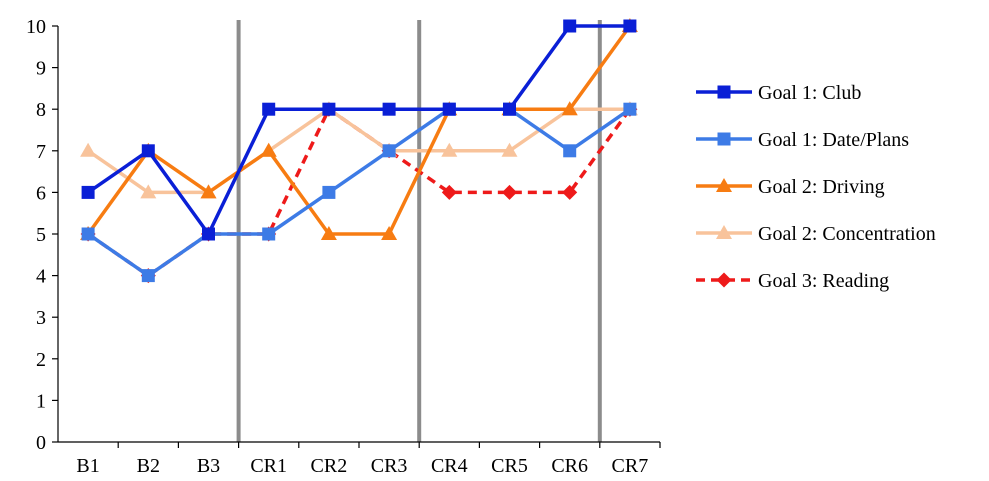 The height and width of the screenshot is (481, 989). I want to click on legend-entry-2: Goal 1: Date/Plans, so click(802, 140).